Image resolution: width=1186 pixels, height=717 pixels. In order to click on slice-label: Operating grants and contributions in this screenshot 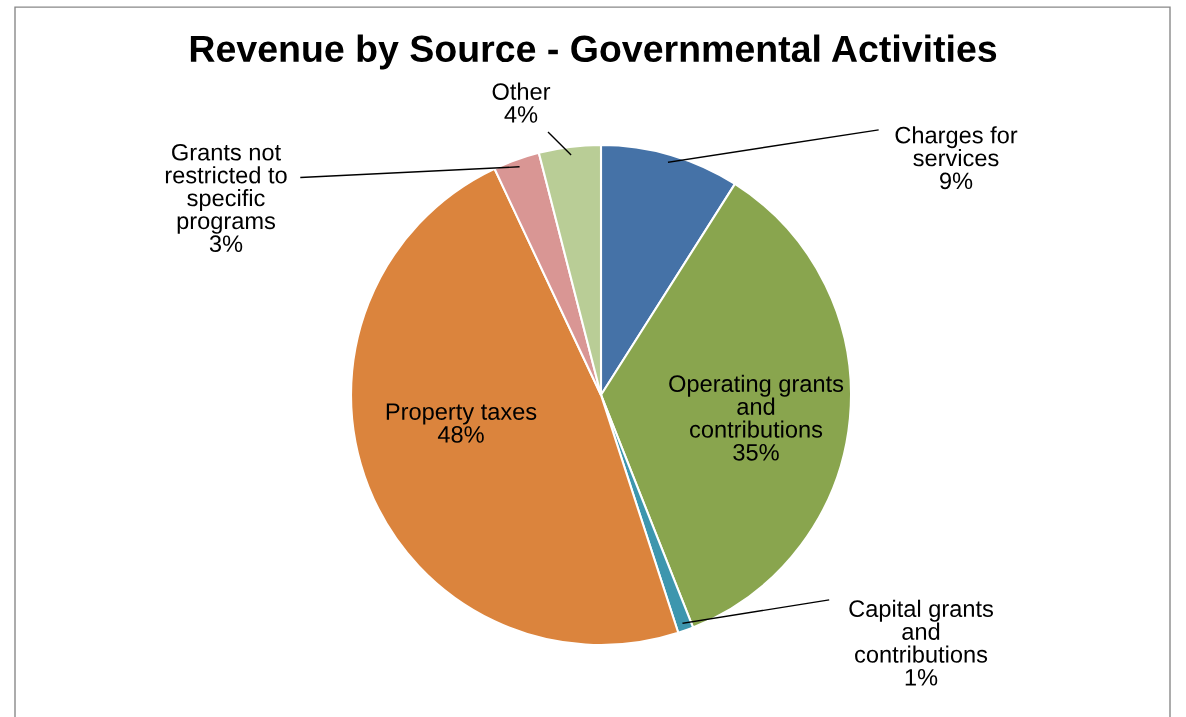, I will do `click(756, 406)`.